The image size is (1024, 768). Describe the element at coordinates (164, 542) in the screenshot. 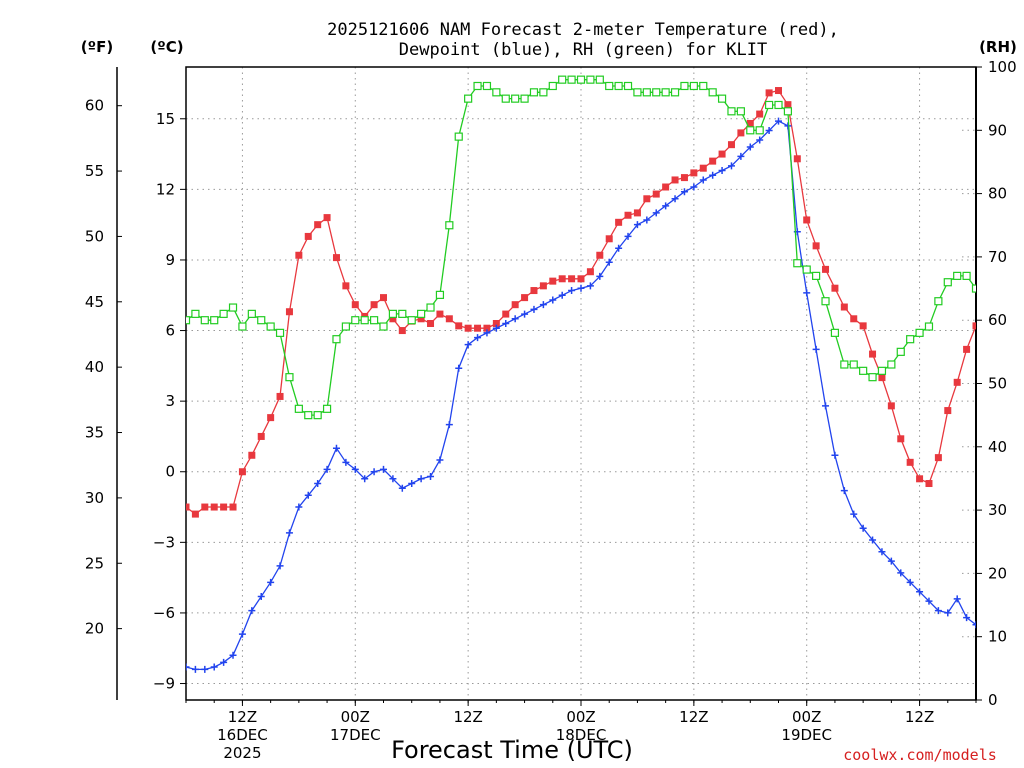

I see `celsius-tick-label: −3` at that location.